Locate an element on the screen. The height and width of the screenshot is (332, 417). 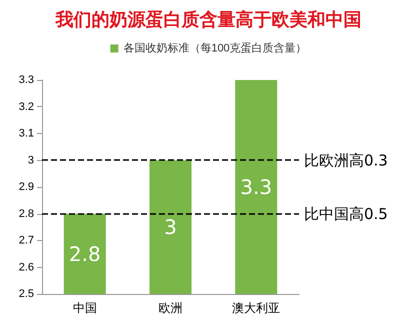
y-tick-label: 3 is located at coordinates (31, 160).